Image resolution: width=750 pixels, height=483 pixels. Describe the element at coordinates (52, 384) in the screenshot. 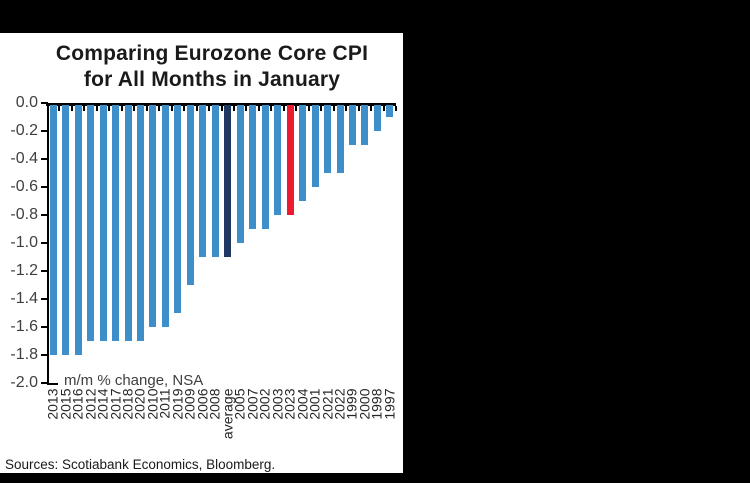

I see `y-axis-corner-foot` at that location.